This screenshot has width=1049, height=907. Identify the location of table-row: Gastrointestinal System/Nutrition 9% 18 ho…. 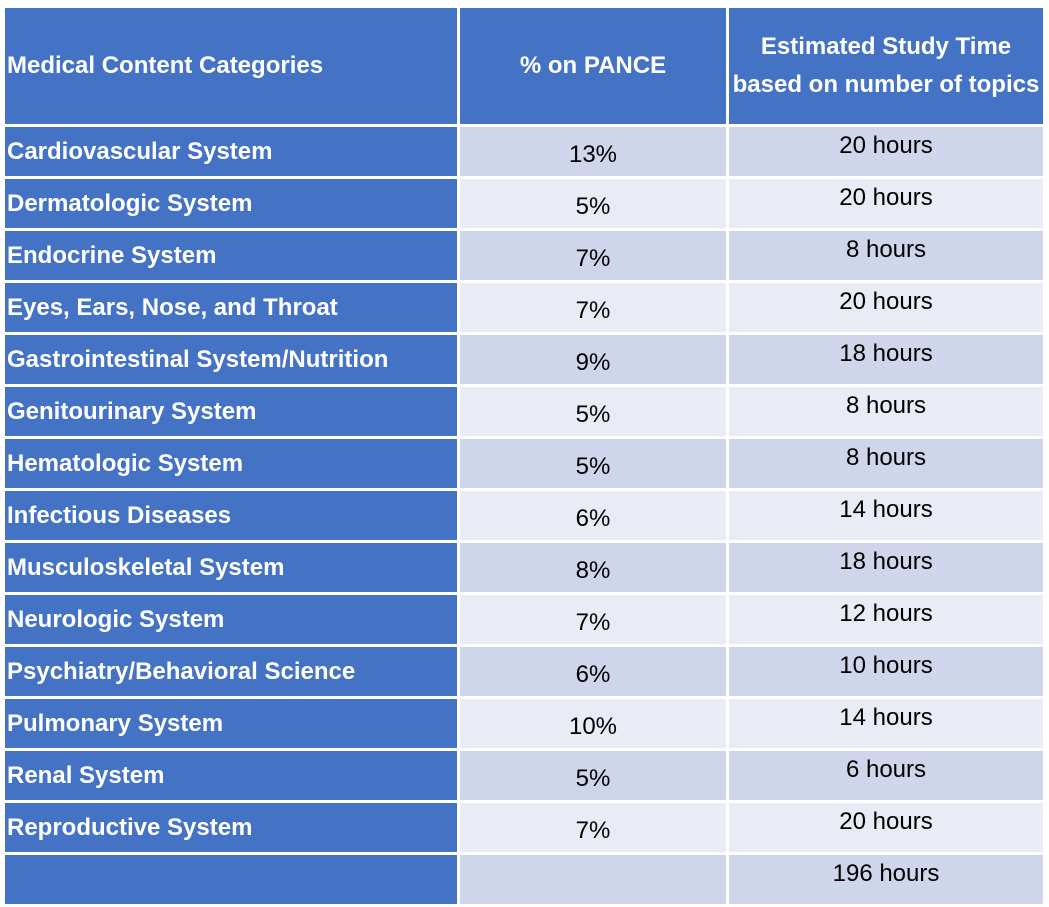
(524, 359).